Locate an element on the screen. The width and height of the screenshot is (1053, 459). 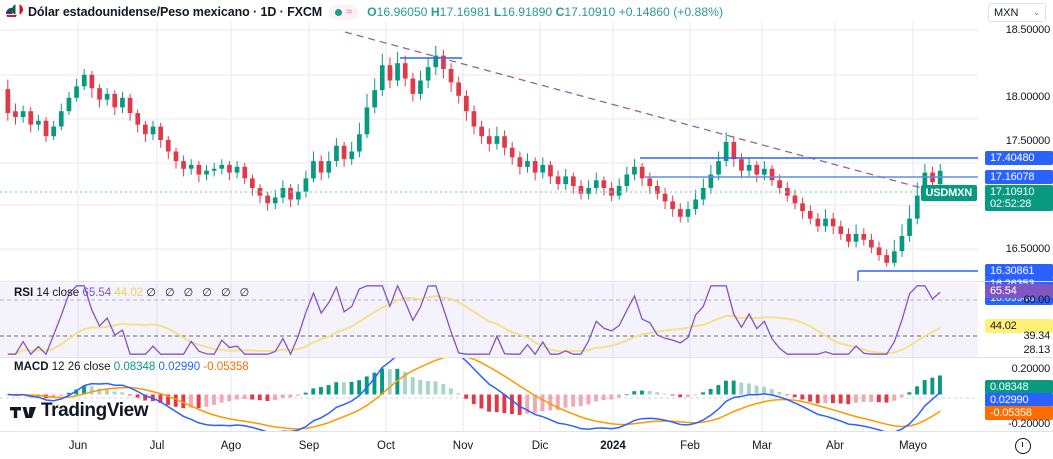
rsi-legend: RSI 14 close 65.54 44.02 ∅ ∅ ∅ ∅ ∅ ∅ is located at coordinates (133, 292).